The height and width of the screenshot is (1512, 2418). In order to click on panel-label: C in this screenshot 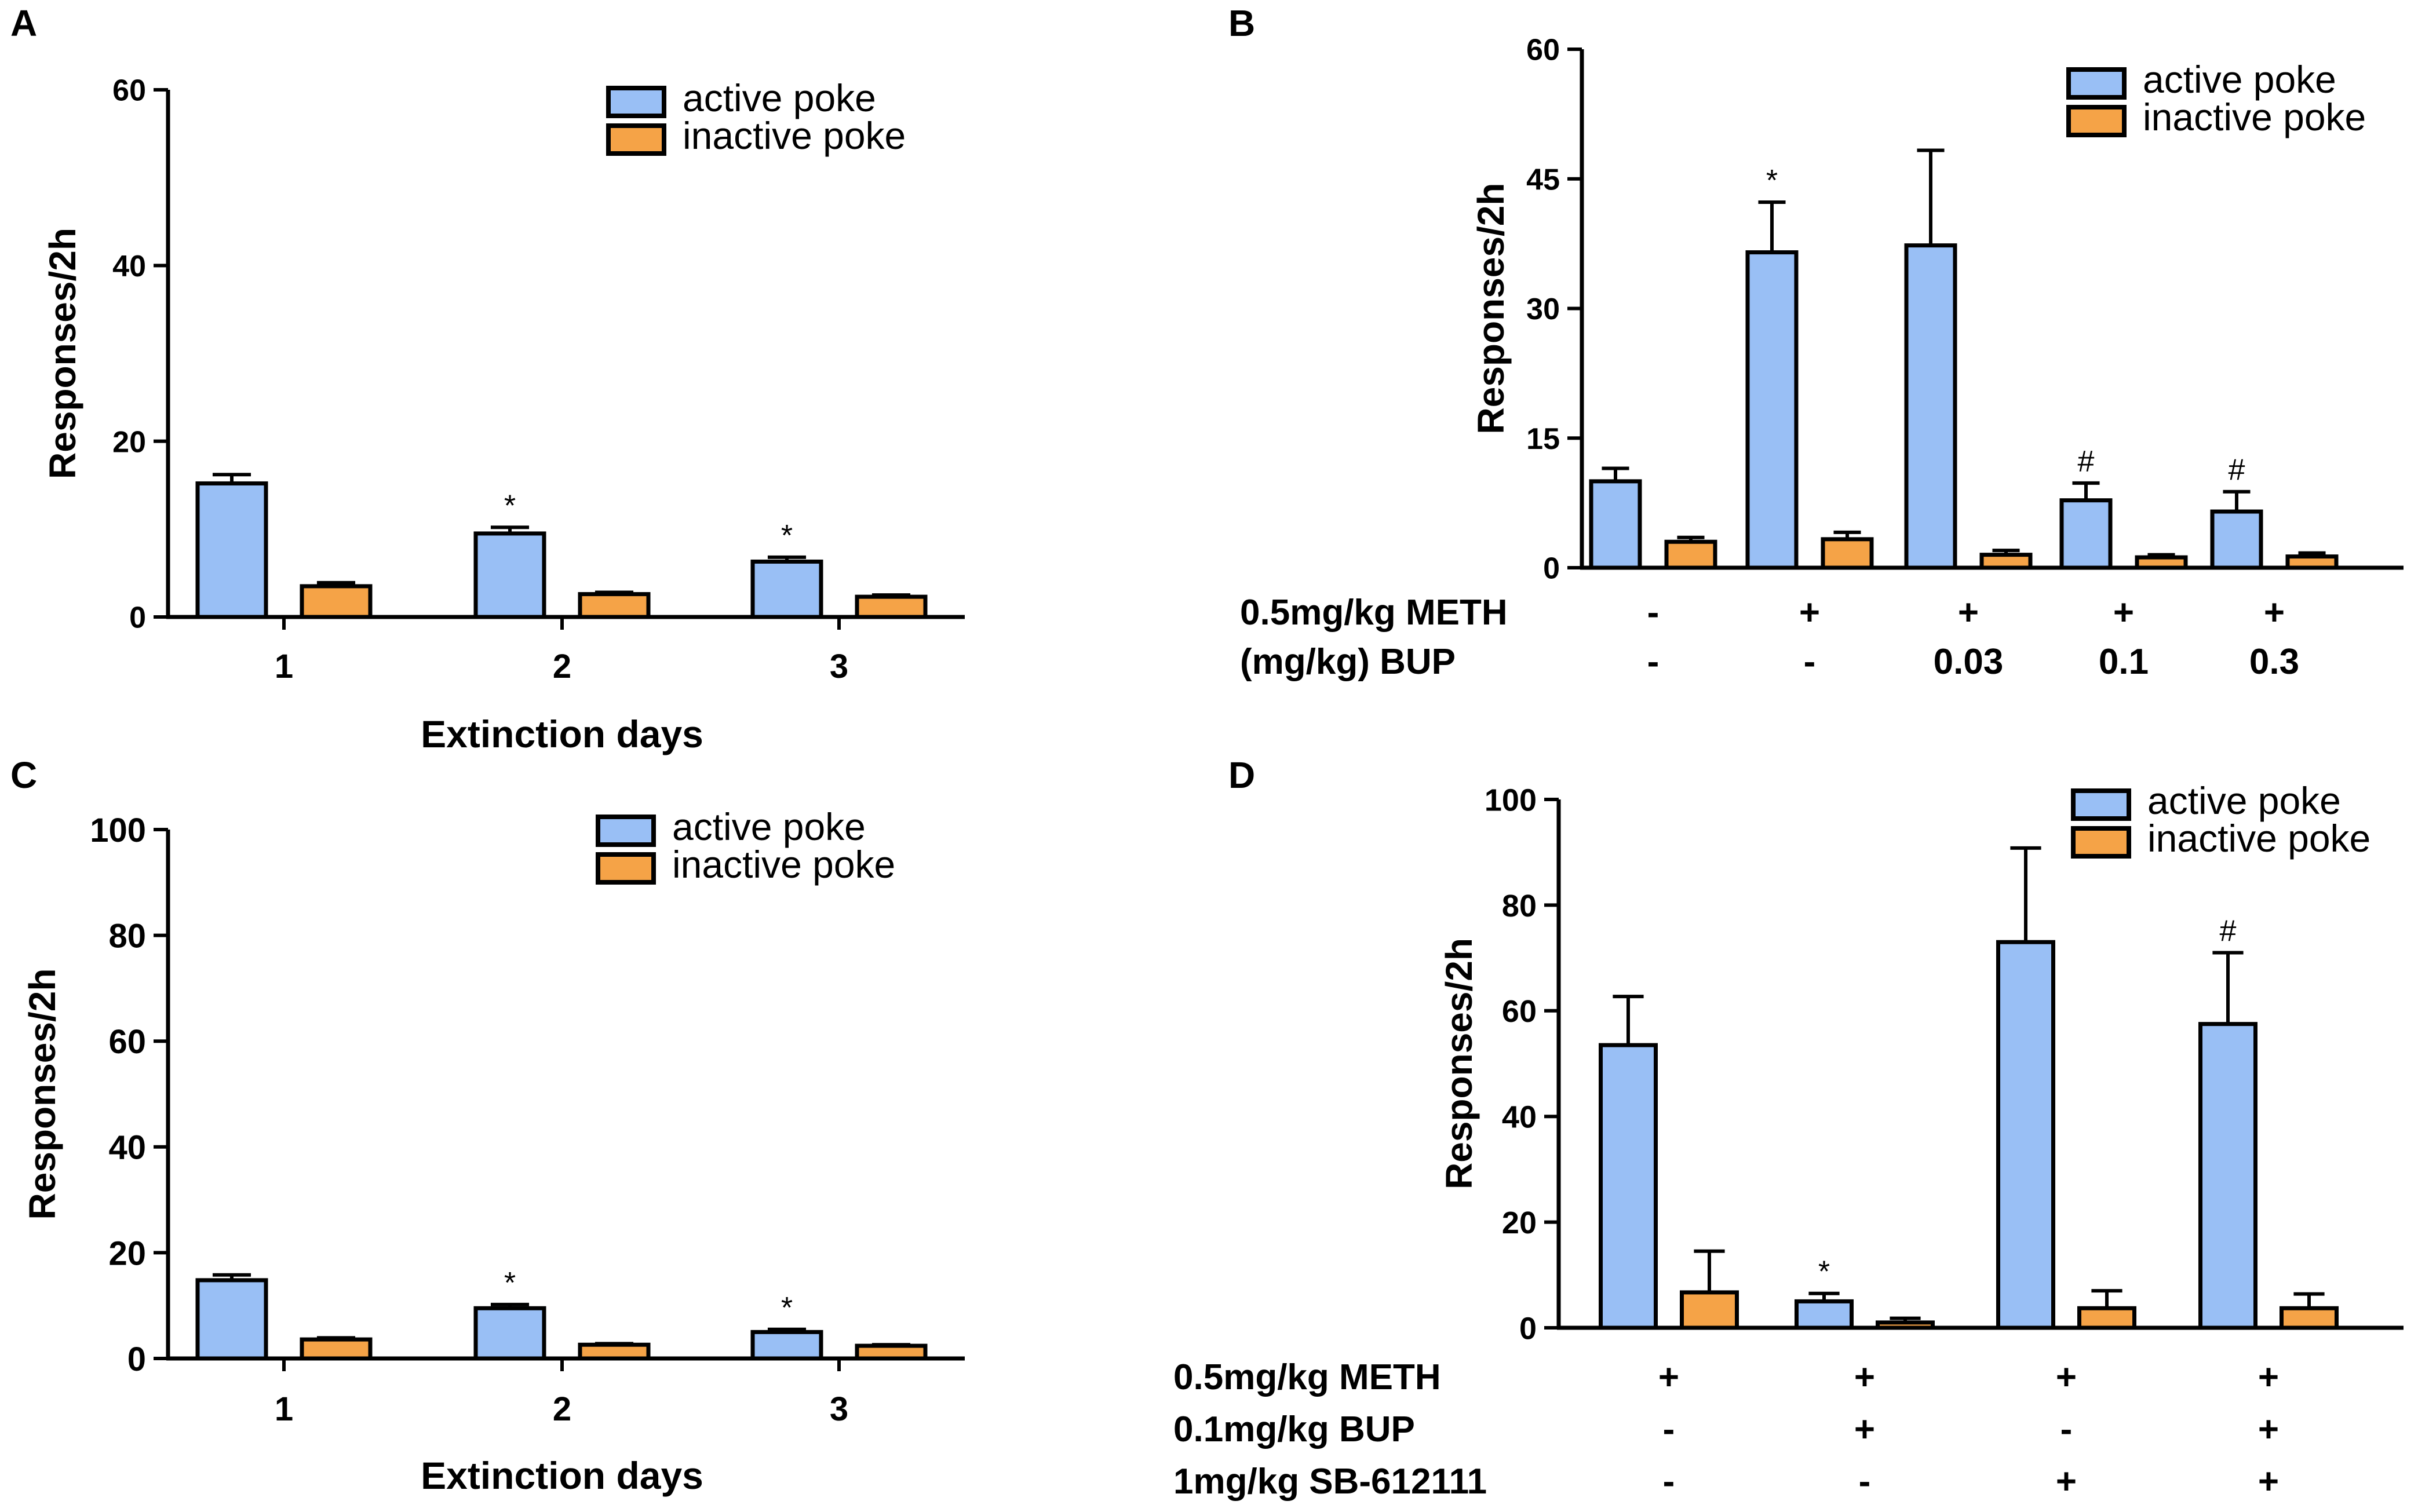, I will do `click(23, 775)`.